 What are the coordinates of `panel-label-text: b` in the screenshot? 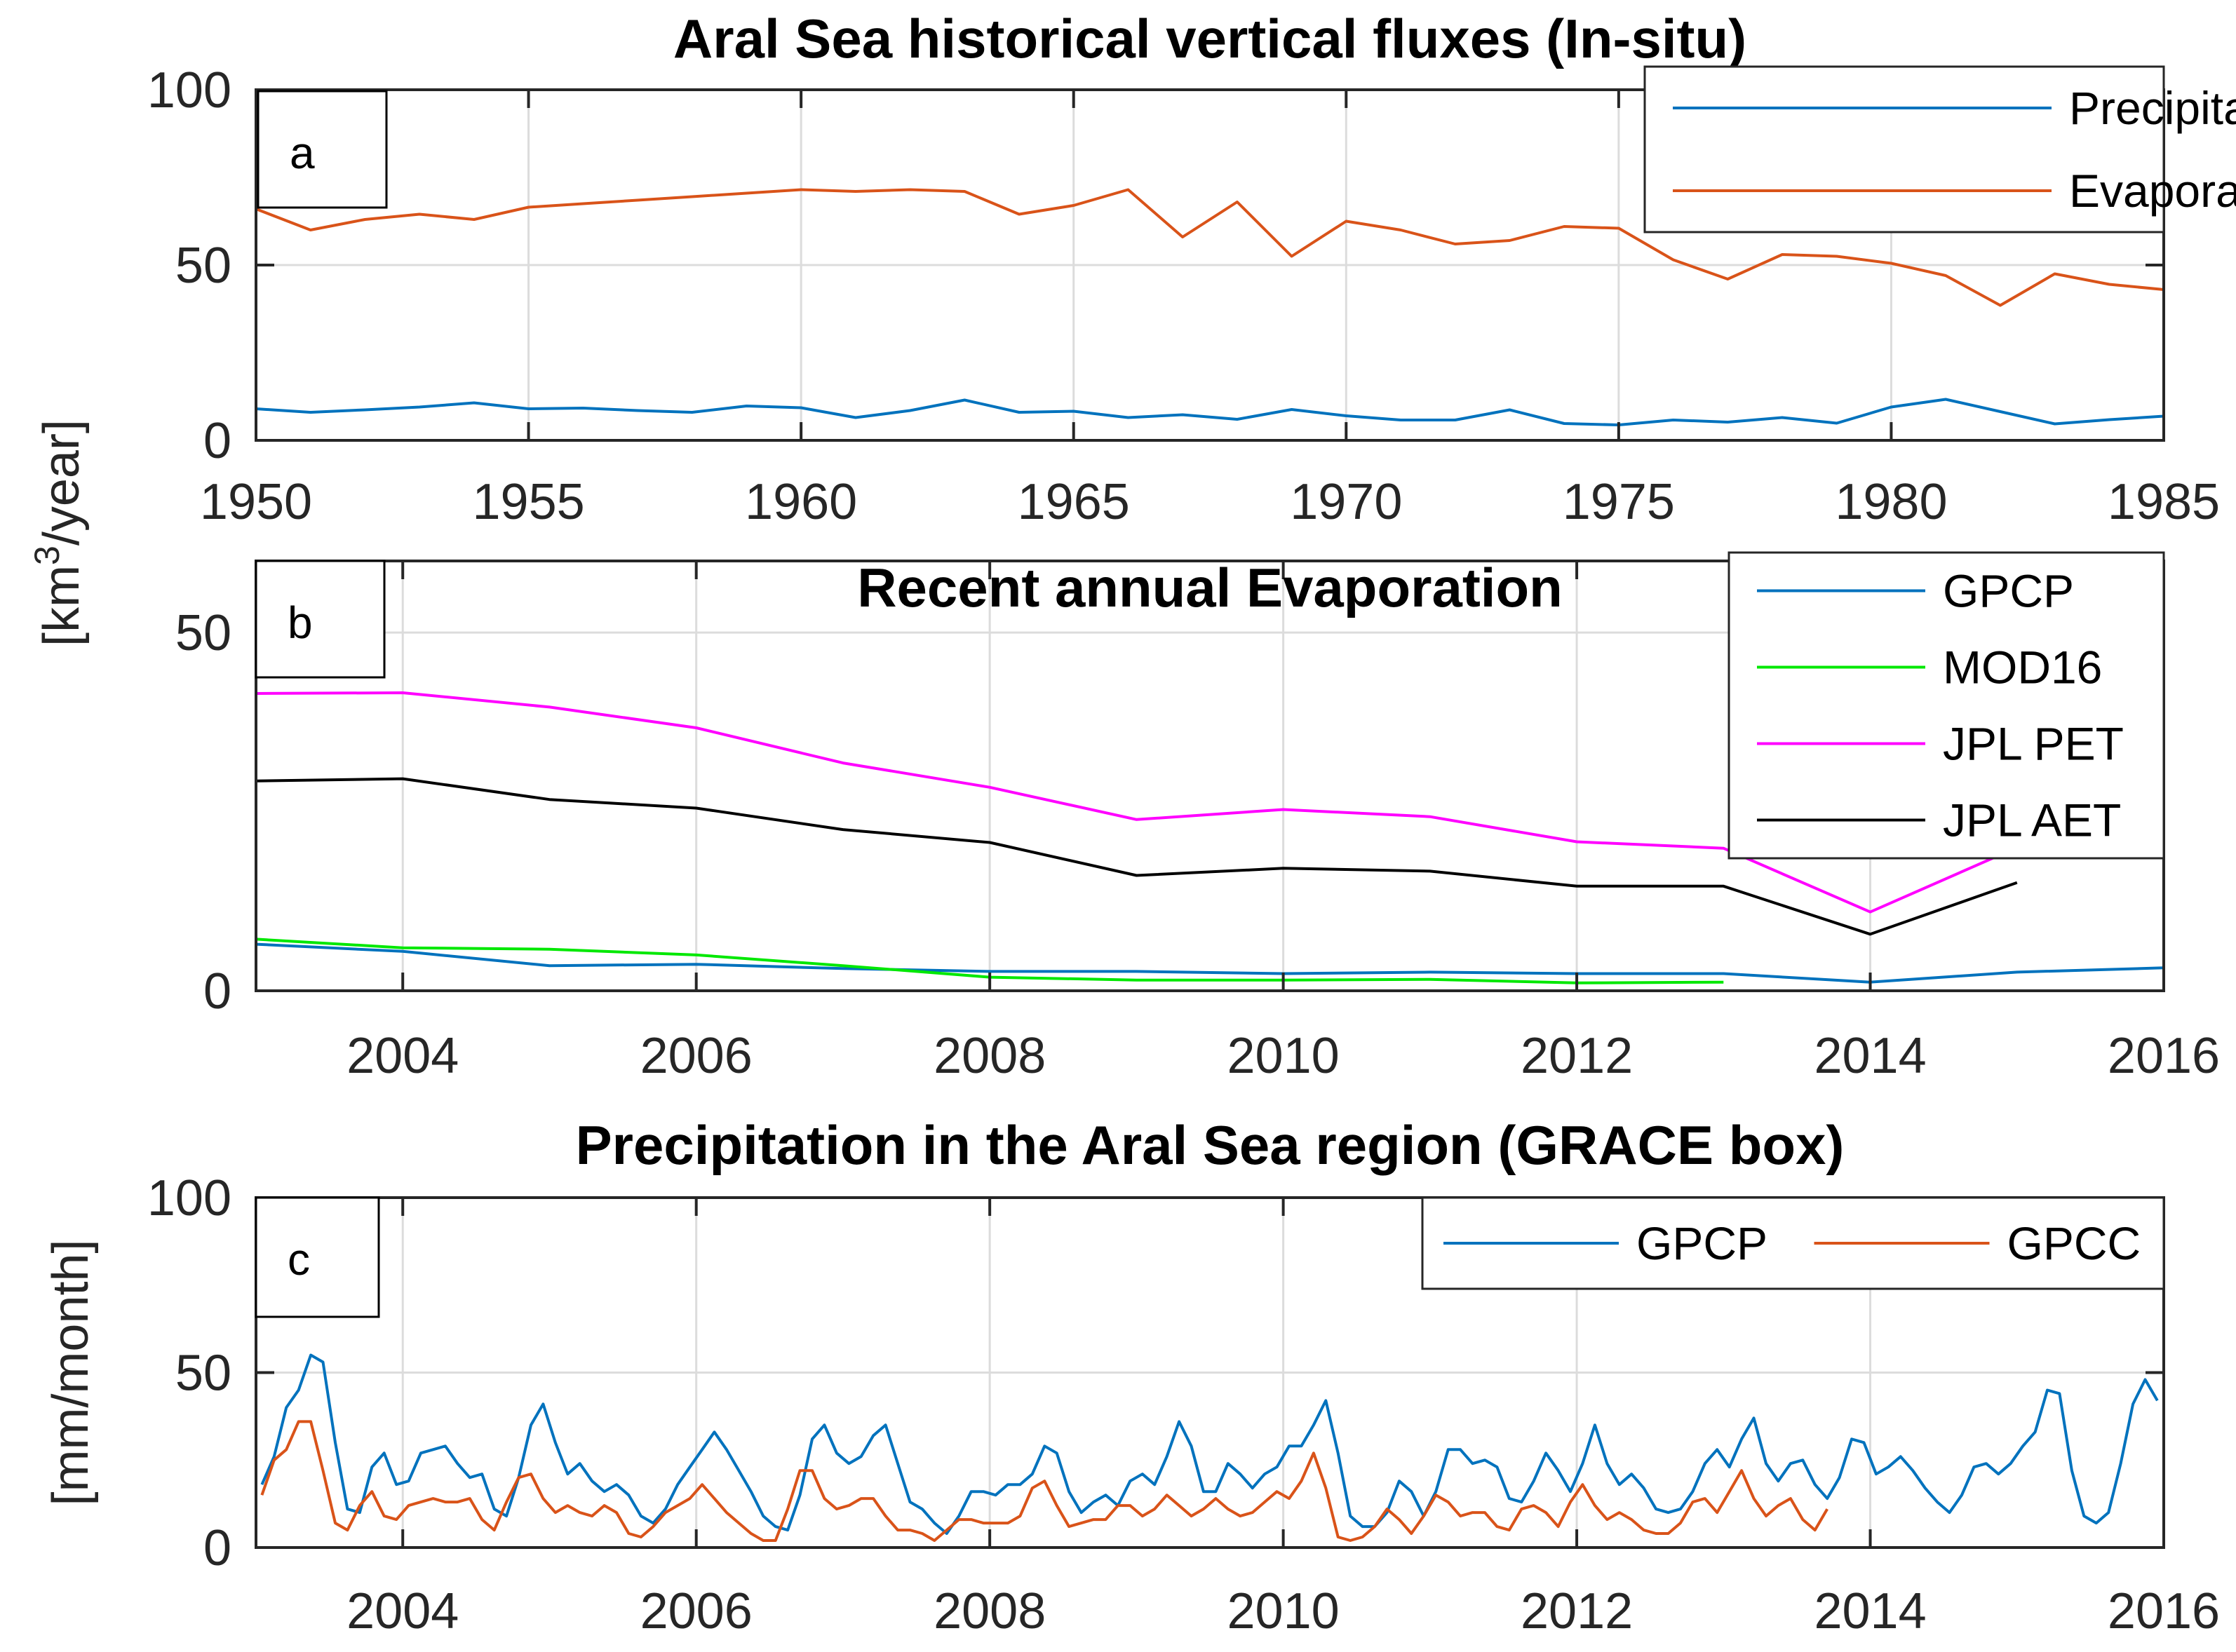 It's located at (300, 622).